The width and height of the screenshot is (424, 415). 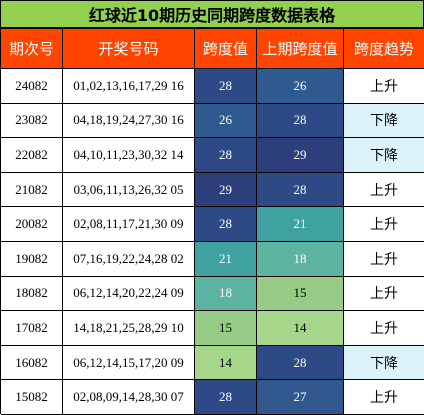 I want to click on cell-issue: 24082, so click(x=32, y=86).